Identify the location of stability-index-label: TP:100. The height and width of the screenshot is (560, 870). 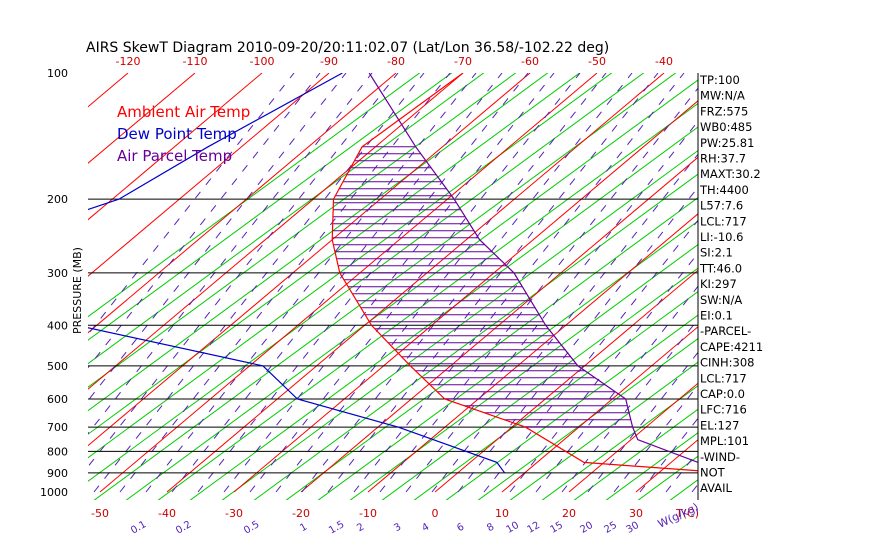
(719, 80).